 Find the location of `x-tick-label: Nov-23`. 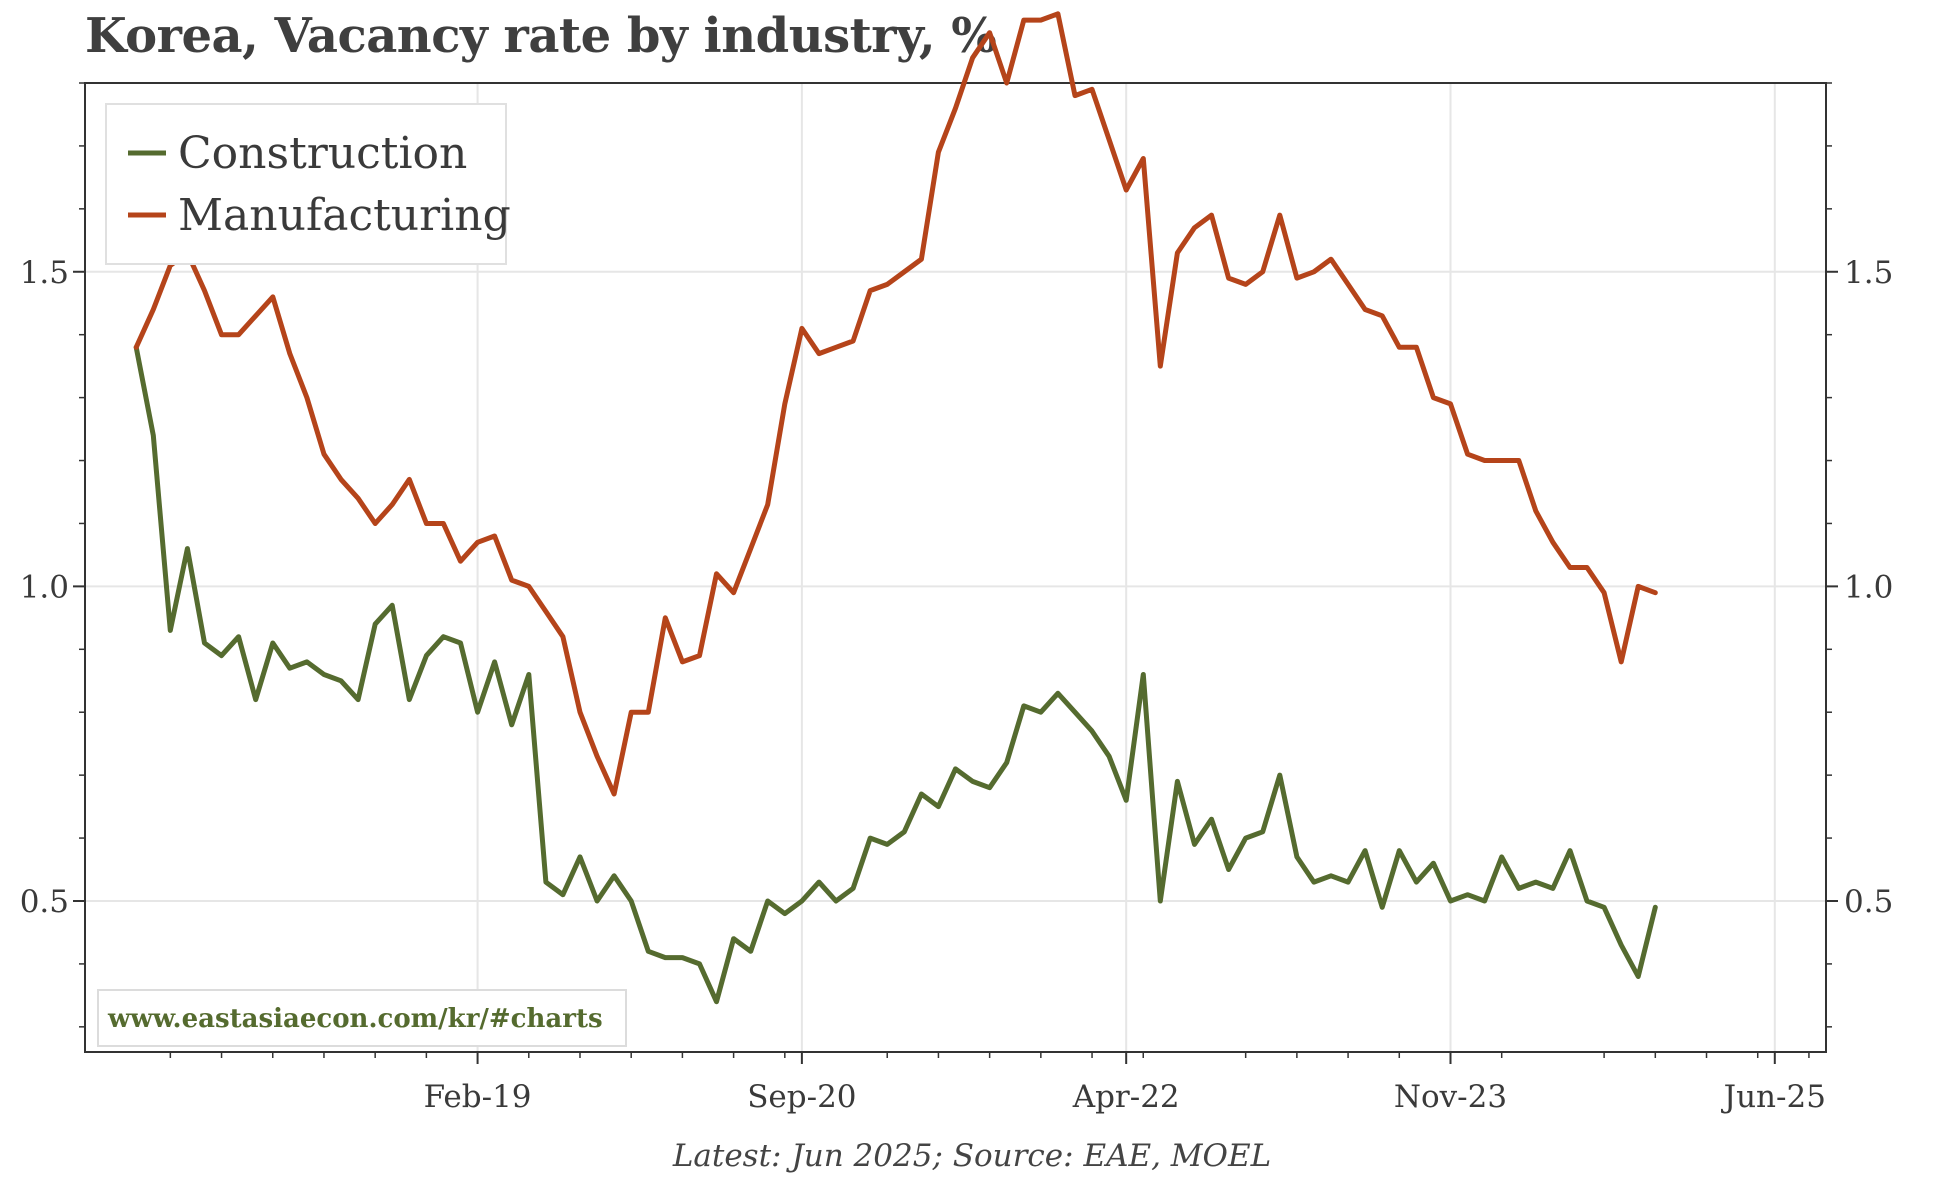

x-tick-label: Nov-23 is located at coordinates (1450, 1097).